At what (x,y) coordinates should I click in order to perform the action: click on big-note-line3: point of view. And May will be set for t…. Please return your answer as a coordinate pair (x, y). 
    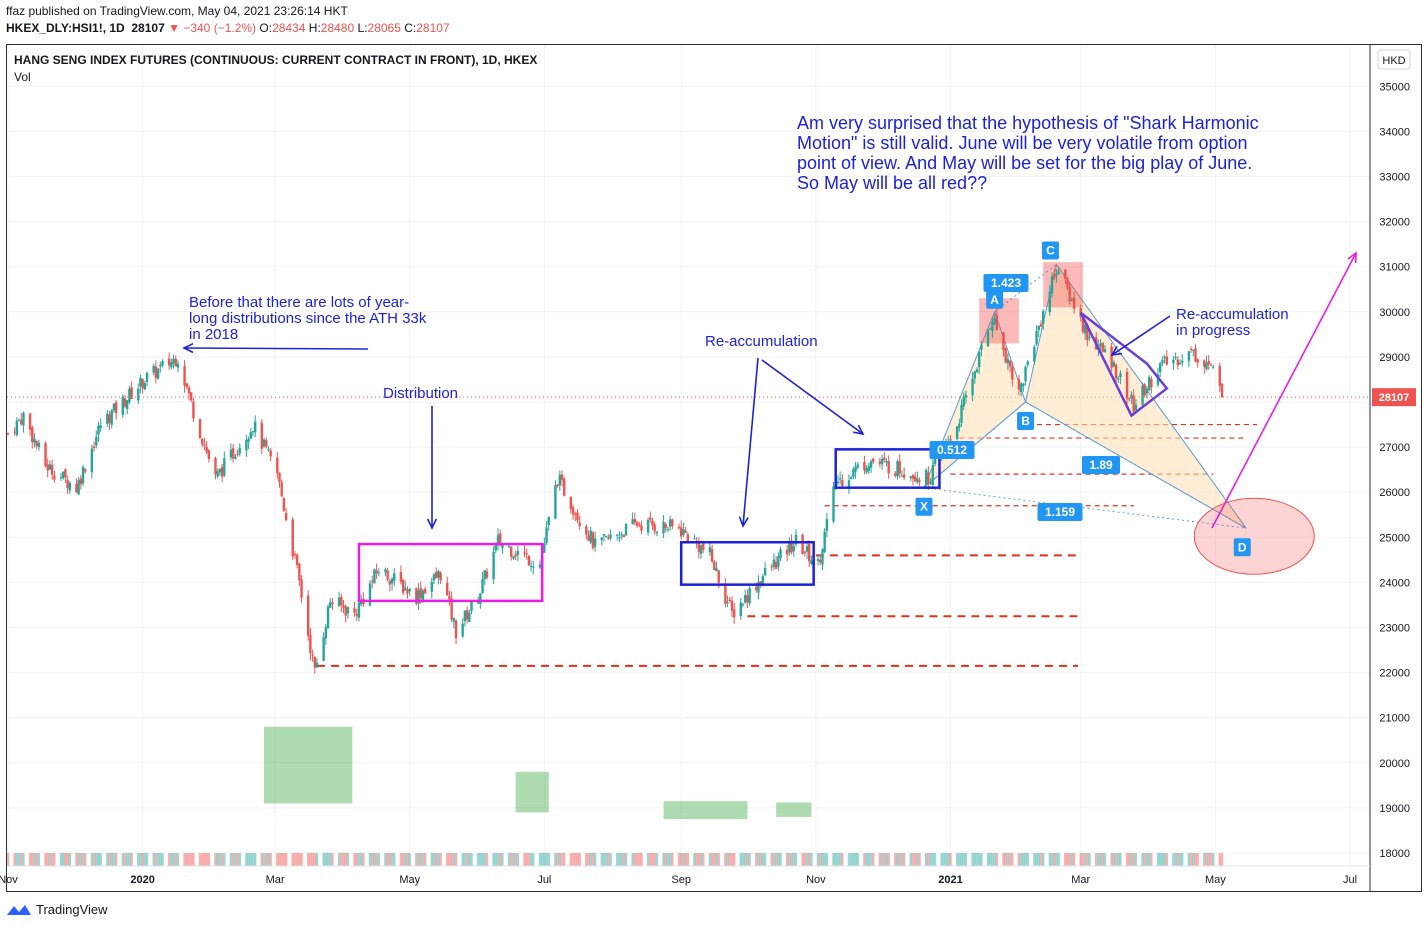
    Looking at the image, I should click on (1024, 163).